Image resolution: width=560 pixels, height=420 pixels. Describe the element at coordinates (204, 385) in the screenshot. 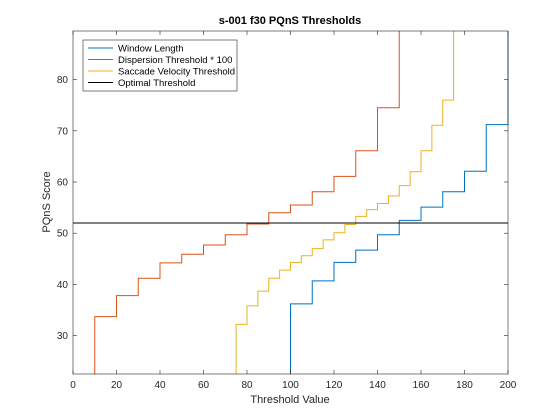

I see `x-tick-label: 60` at that location.